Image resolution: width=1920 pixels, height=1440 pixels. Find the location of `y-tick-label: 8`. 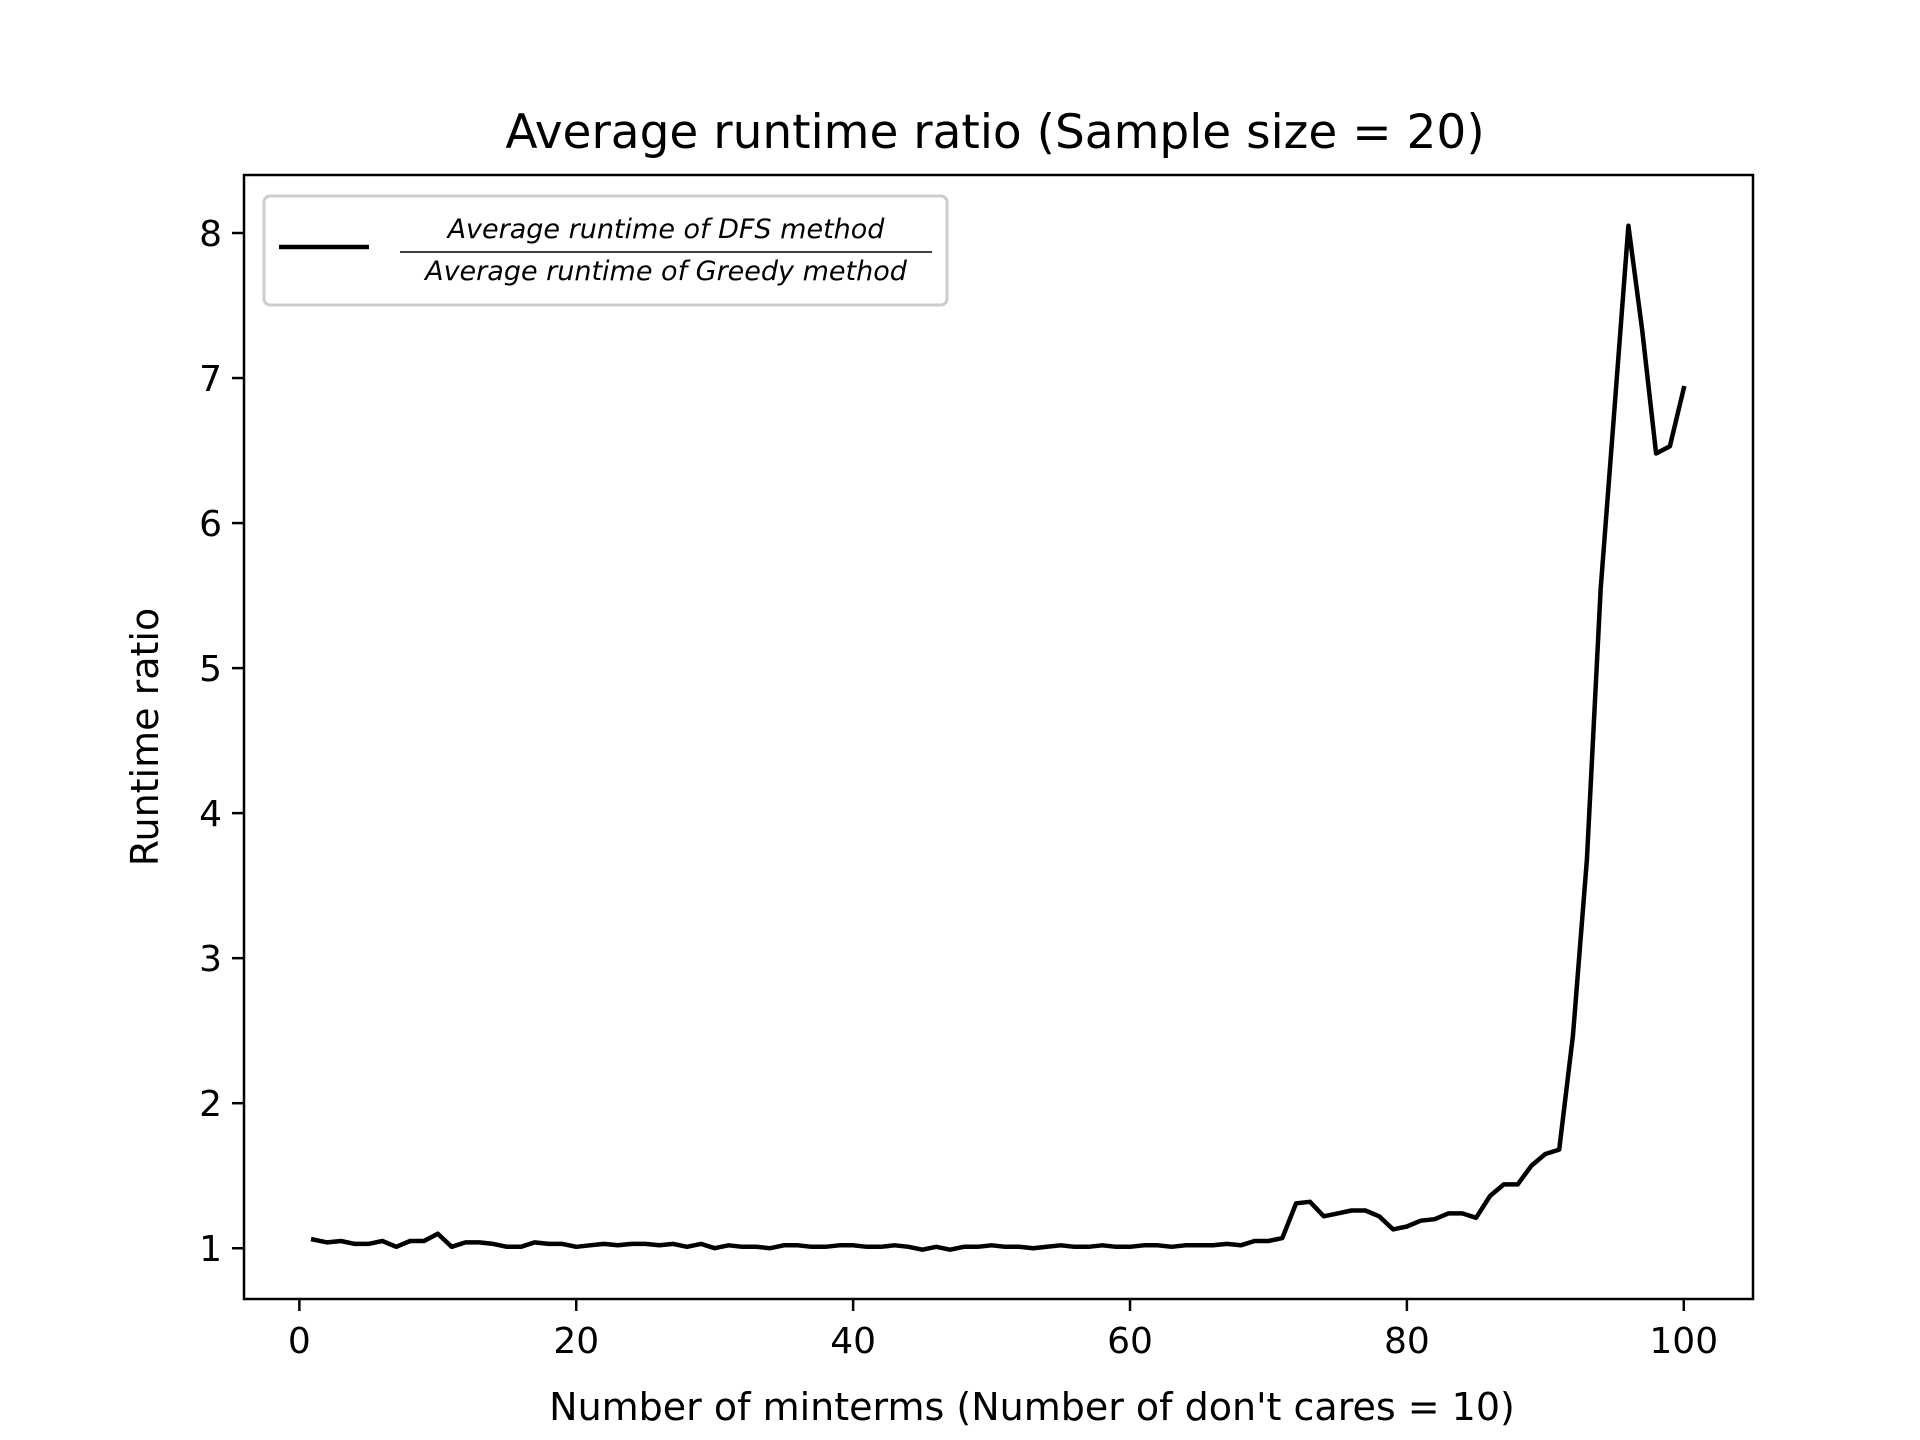

y-tick-label: 8 is located at coordinates (210, 234).